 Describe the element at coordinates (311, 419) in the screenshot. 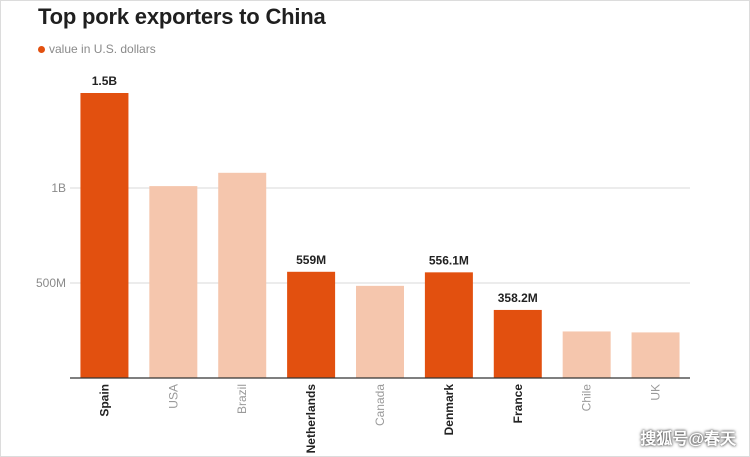

I see `x-tick-label: Netherlands` at that location.